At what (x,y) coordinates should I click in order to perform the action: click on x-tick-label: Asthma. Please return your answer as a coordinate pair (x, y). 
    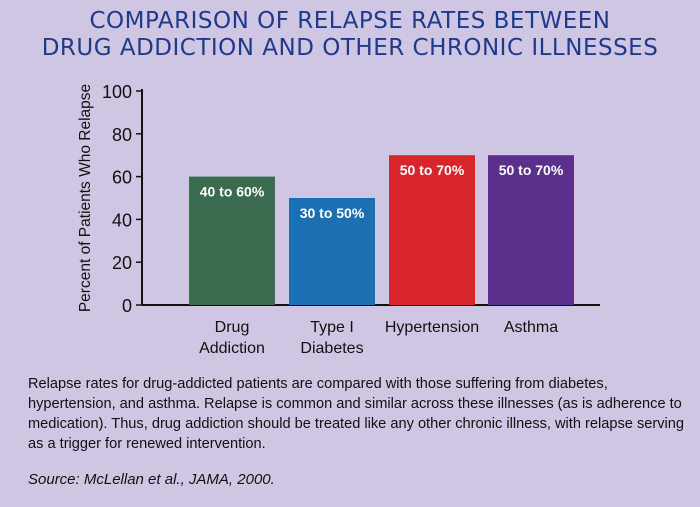
    Looking at the image, I should click on (531, 327).